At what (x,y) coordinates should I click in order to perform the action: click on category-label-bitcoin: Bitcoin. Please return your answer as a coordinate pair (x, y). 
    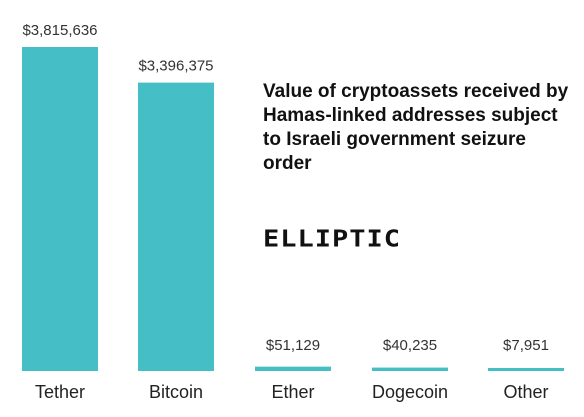
    Looking at the image, I should click on (176, 392).